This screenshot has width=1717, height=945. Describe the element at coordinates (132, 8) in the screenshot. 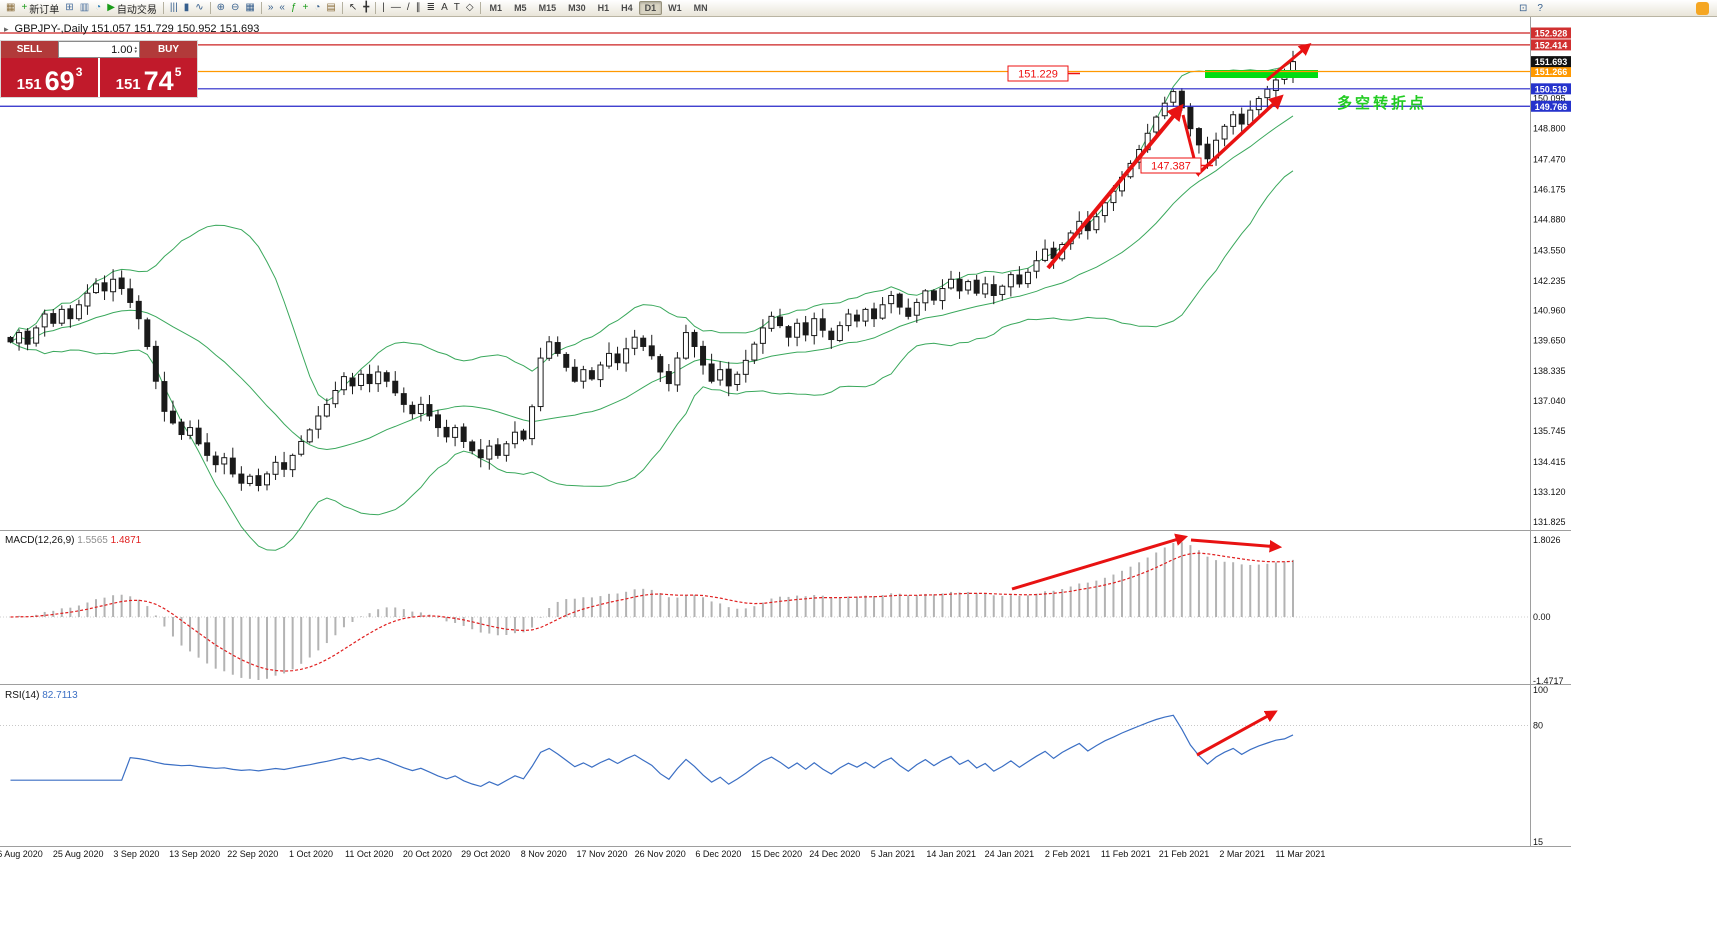

I see `autotrade-button: ▶ 自动交易` at that location.